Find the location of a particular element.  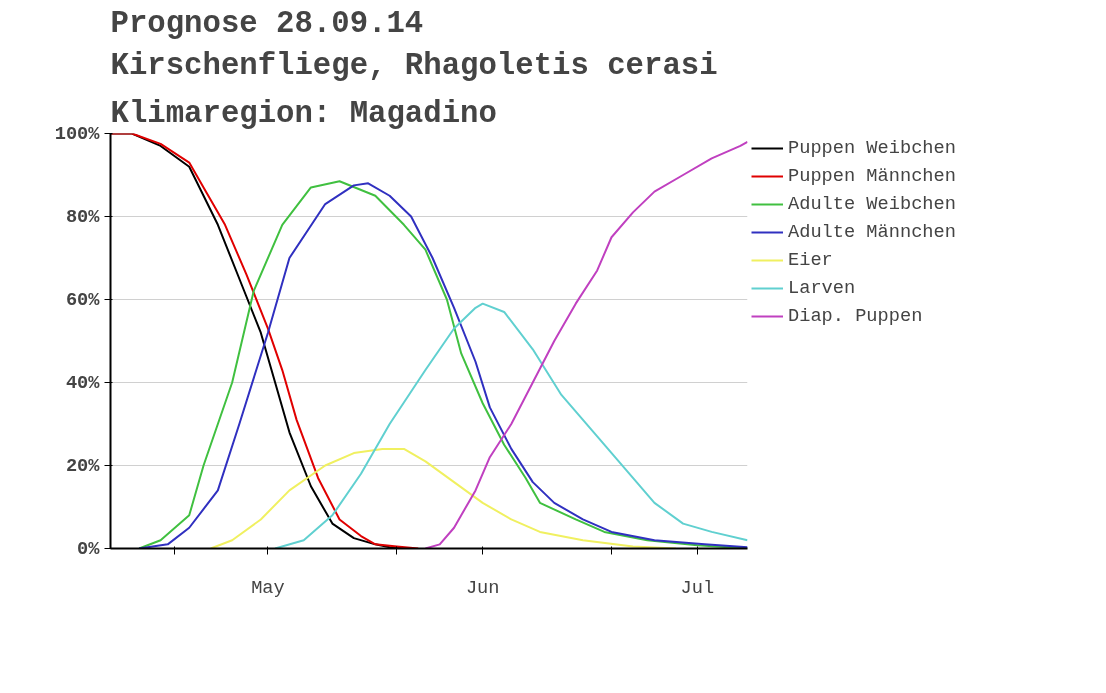

y-tick-label: 80% is located at coordinates (83, 216).